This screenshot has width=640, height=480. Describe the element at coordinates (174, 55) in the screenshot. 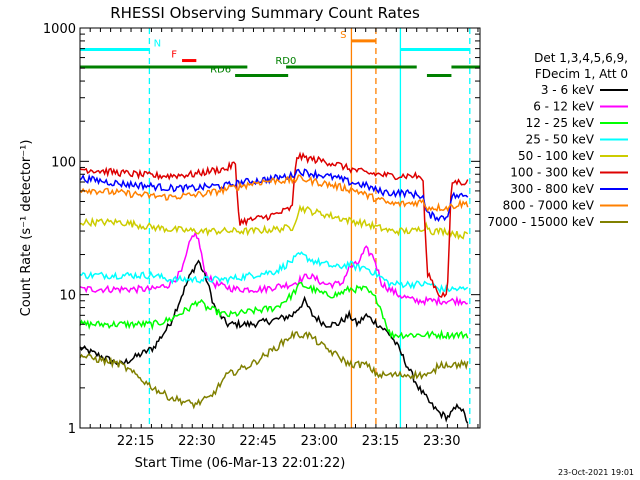

I see `annotation-label-2: F` at that location.